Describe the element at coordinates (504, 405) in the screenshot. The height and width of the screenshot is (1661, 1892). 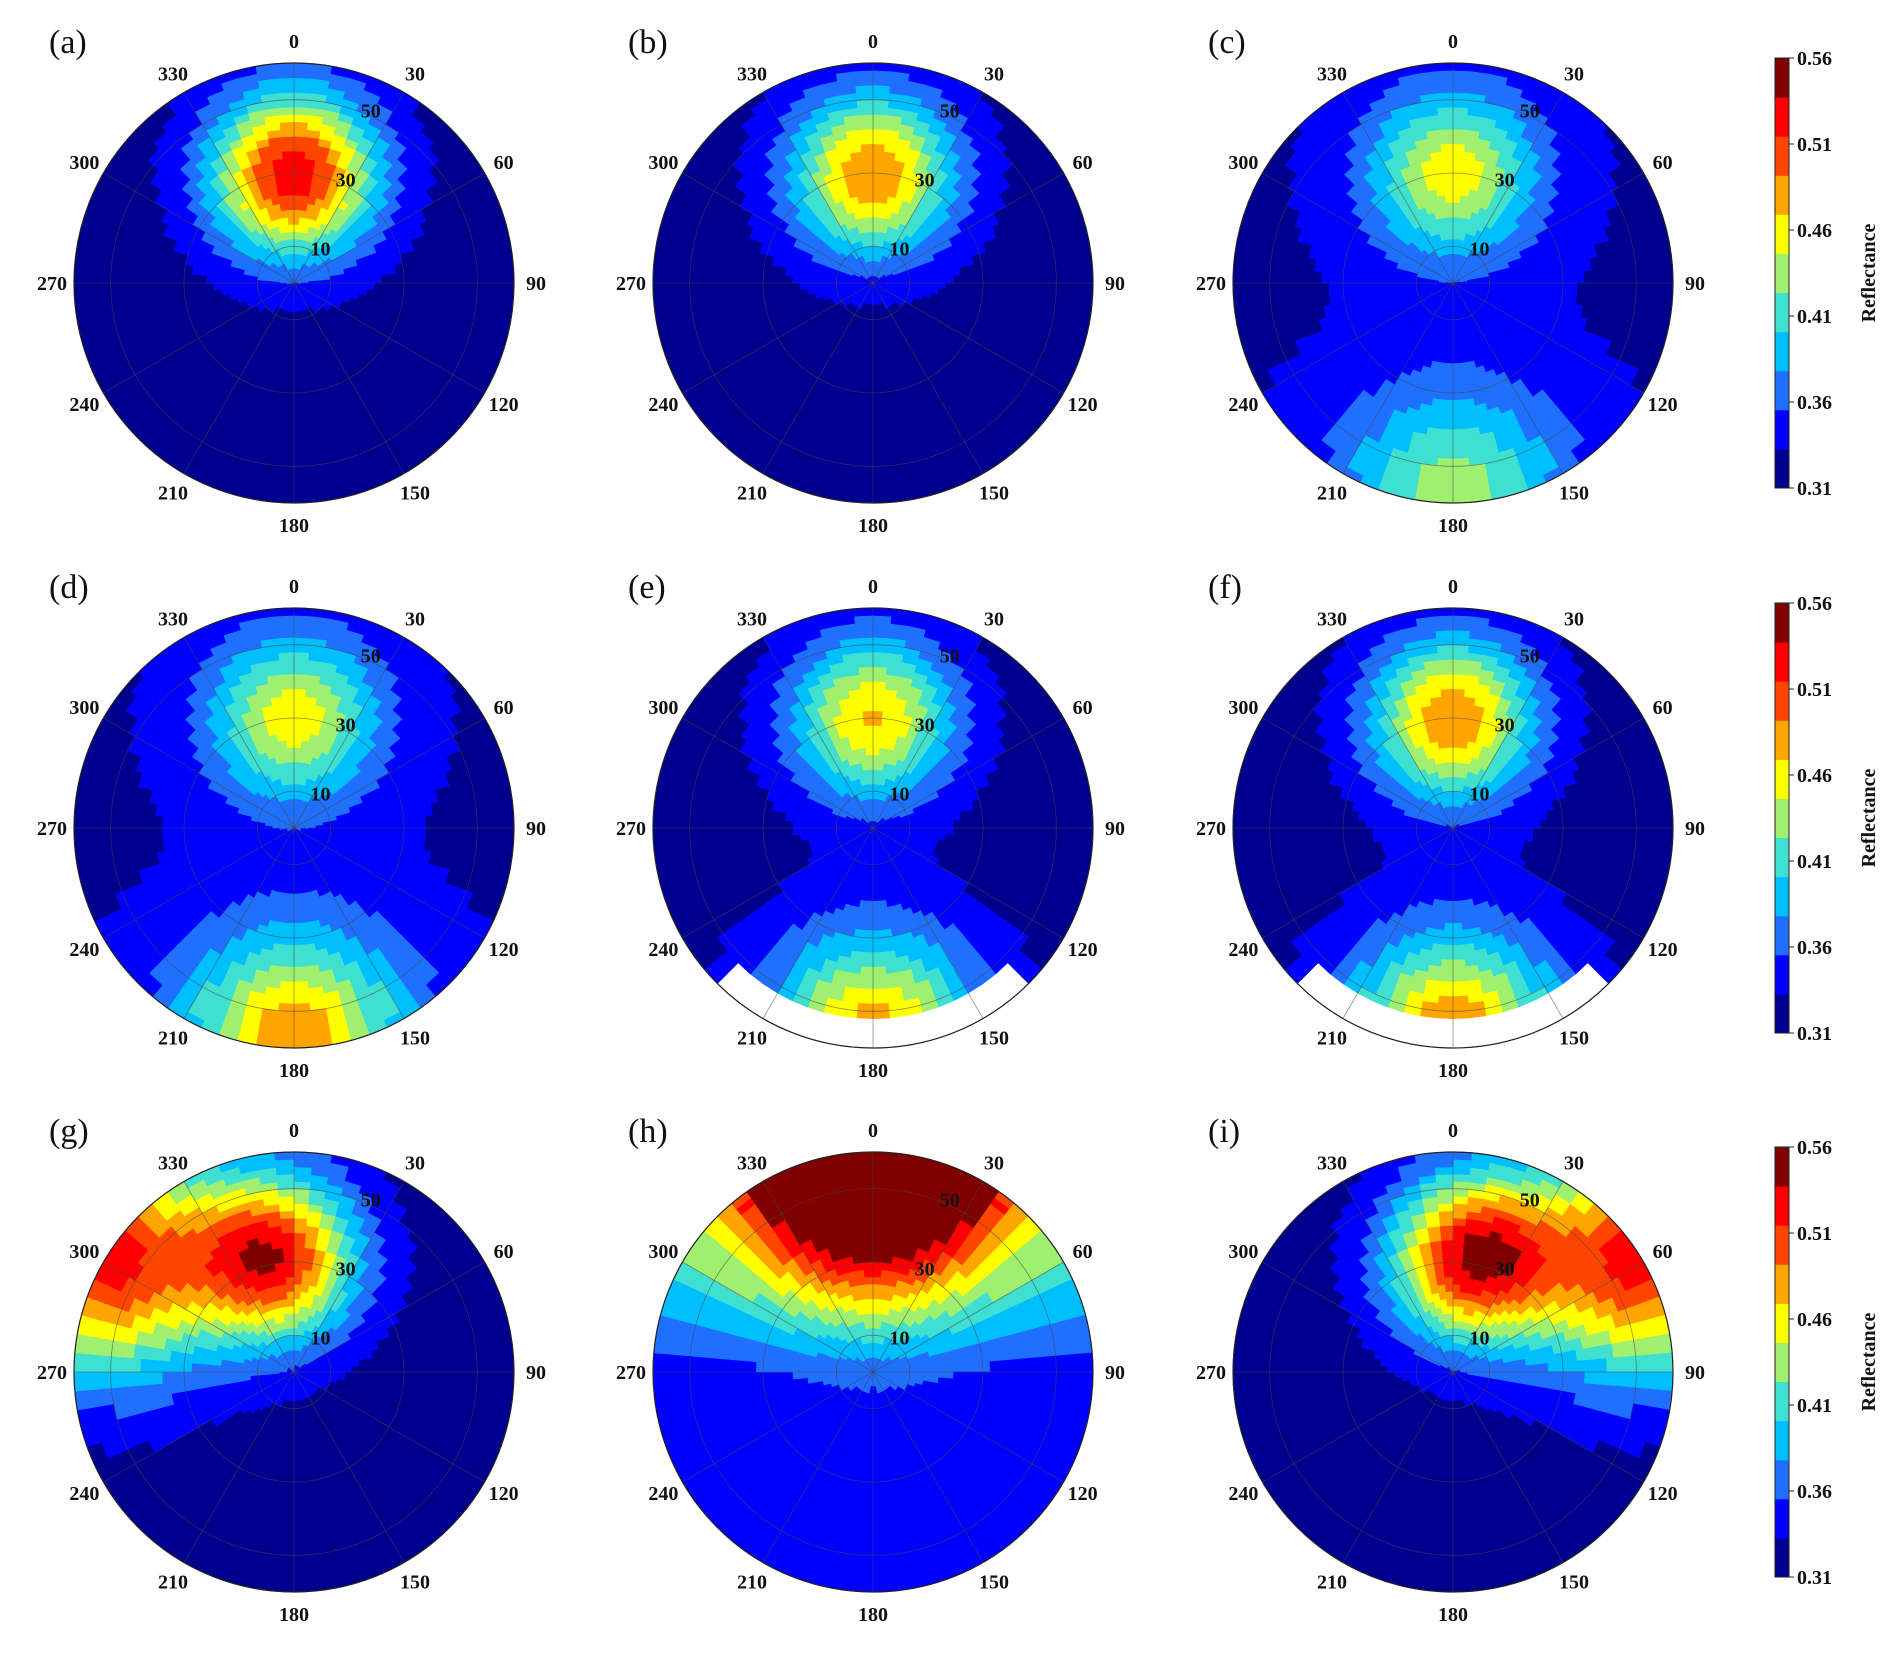
I see `azimuth-tick-label: 120` at that location.